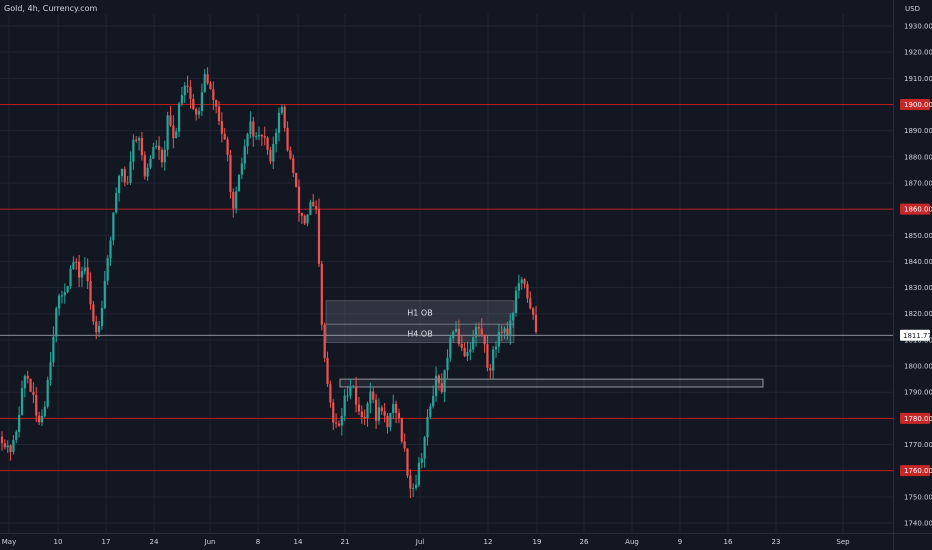 The height and width of the screenshot is (550, 932). Describe the element at coordinates (917, 336) in the screenshot. I see `current-price-label: 1811.77` at that location.